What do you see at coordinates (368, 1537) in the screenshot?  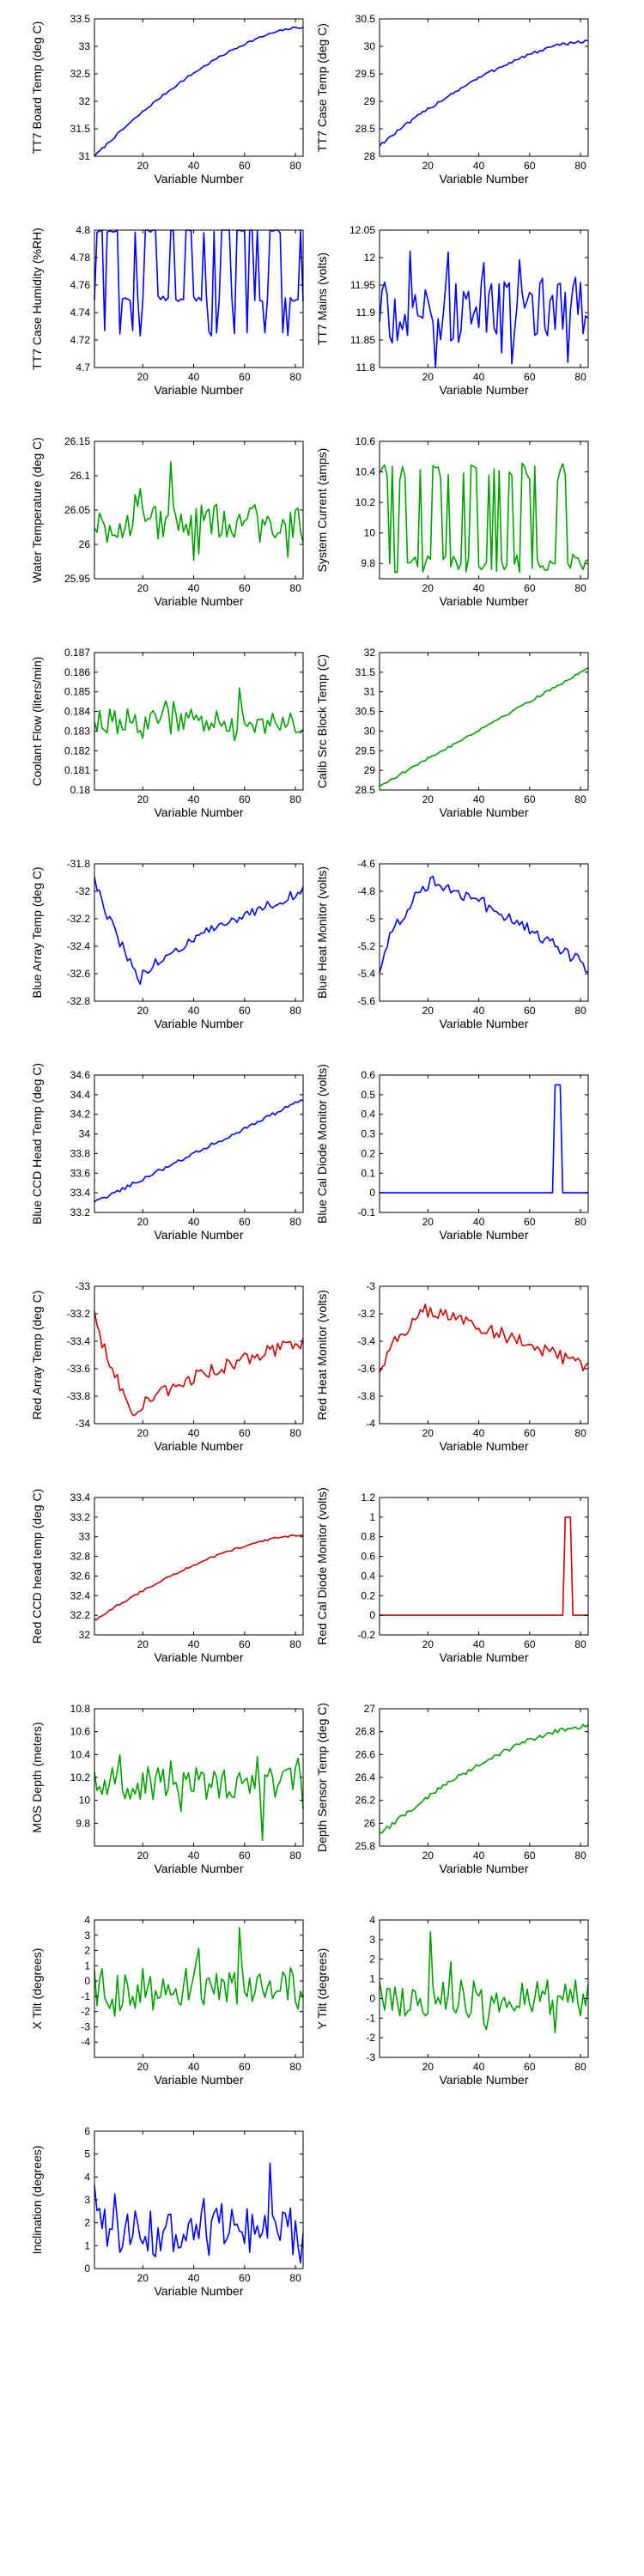 I see `y-tick-label: 0.8` at bounding box center [368, 1537].